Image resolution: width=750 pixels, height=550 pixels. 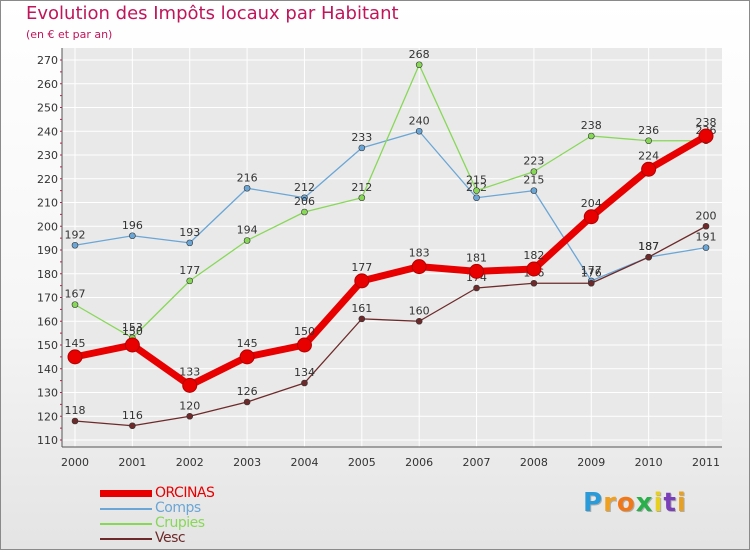 I want to click on y-tick-label: 200, so click(x=47, y=226).